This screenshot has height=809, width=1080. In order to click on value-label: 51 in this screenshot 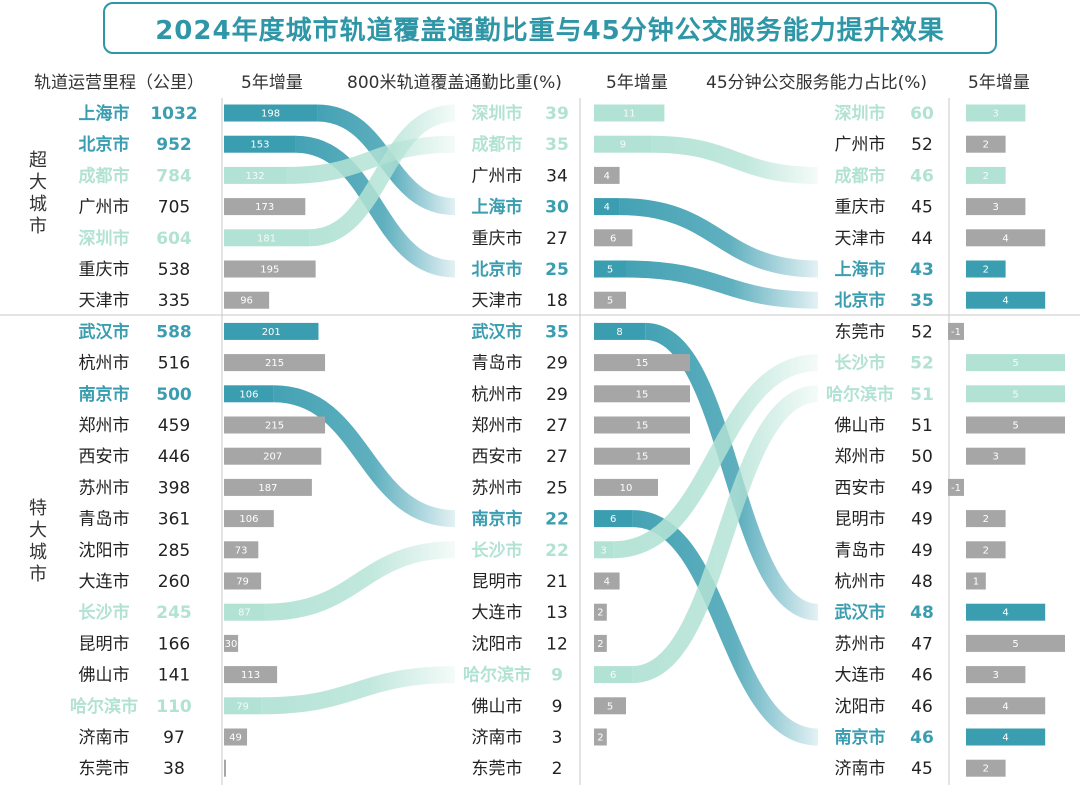, I will do `click(922, 395)`.